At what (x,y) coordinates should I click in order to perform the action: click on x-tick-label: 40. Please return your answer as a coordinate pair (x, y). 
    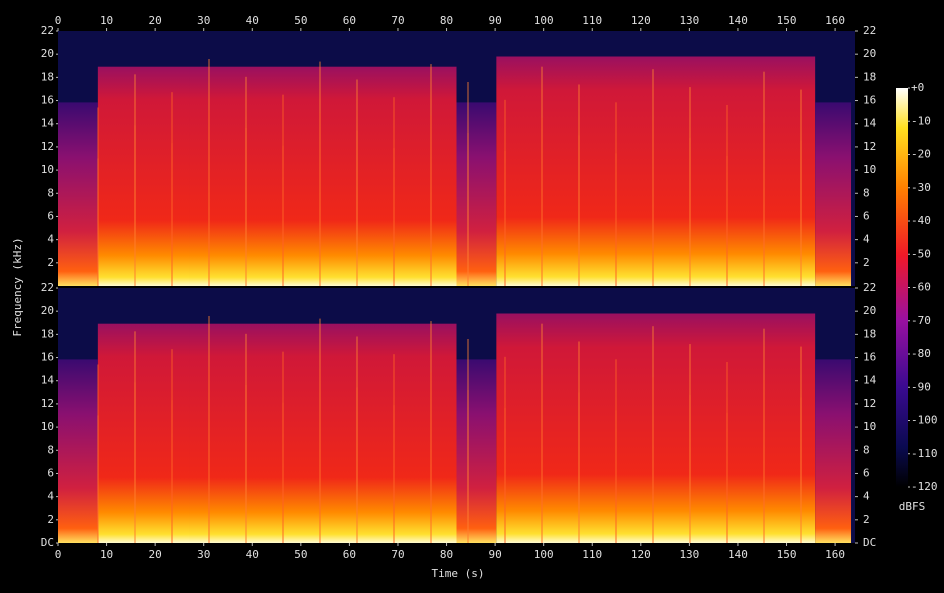
    Looking at the image, I should click on (252, 554).